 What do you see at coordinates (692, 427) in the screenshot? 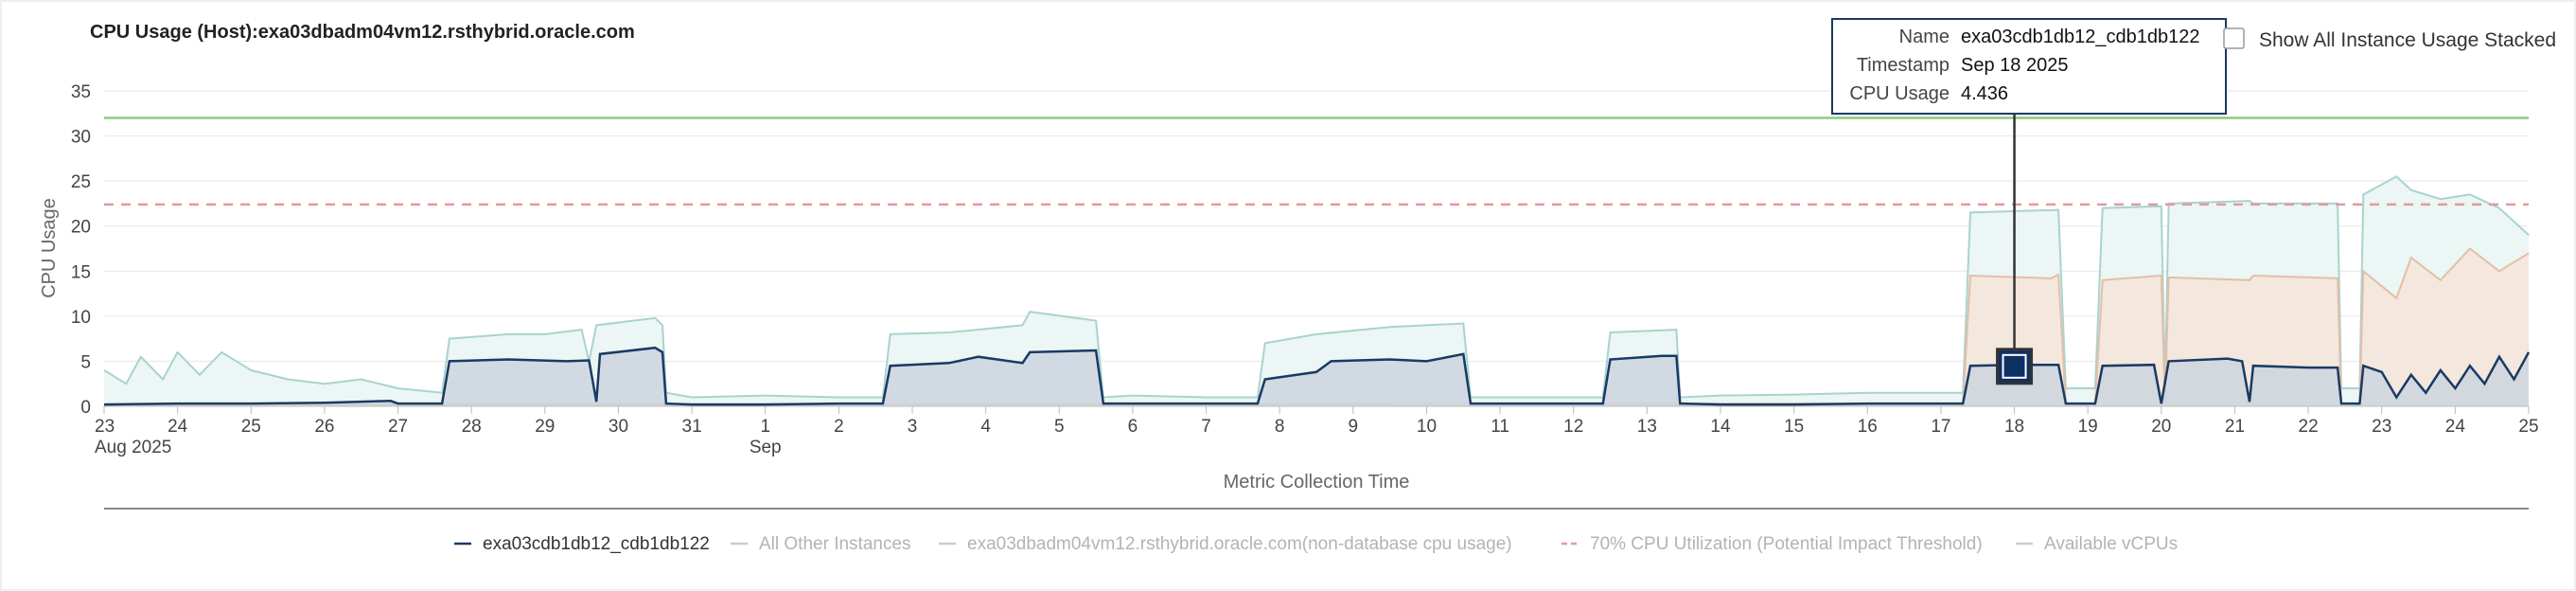
I see `x-tick-31: 31` at bounding box center [692, 427].